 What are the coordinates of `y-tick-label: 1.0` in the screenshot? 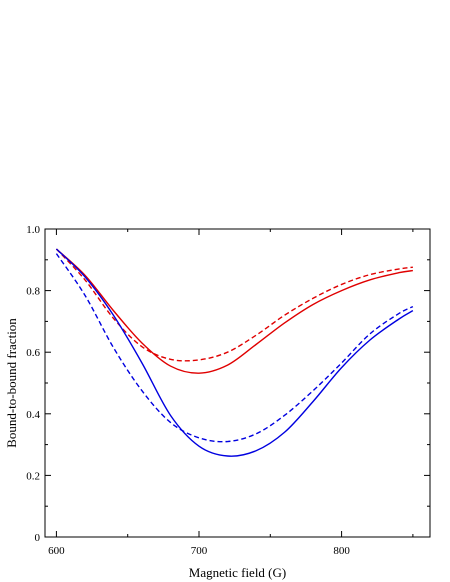 It's located at (33, 230).